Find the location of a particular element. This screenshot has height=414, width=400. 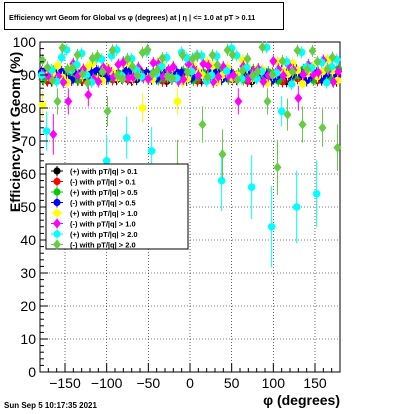

x-tick-label: −50 is located at coordinates (148, 383).